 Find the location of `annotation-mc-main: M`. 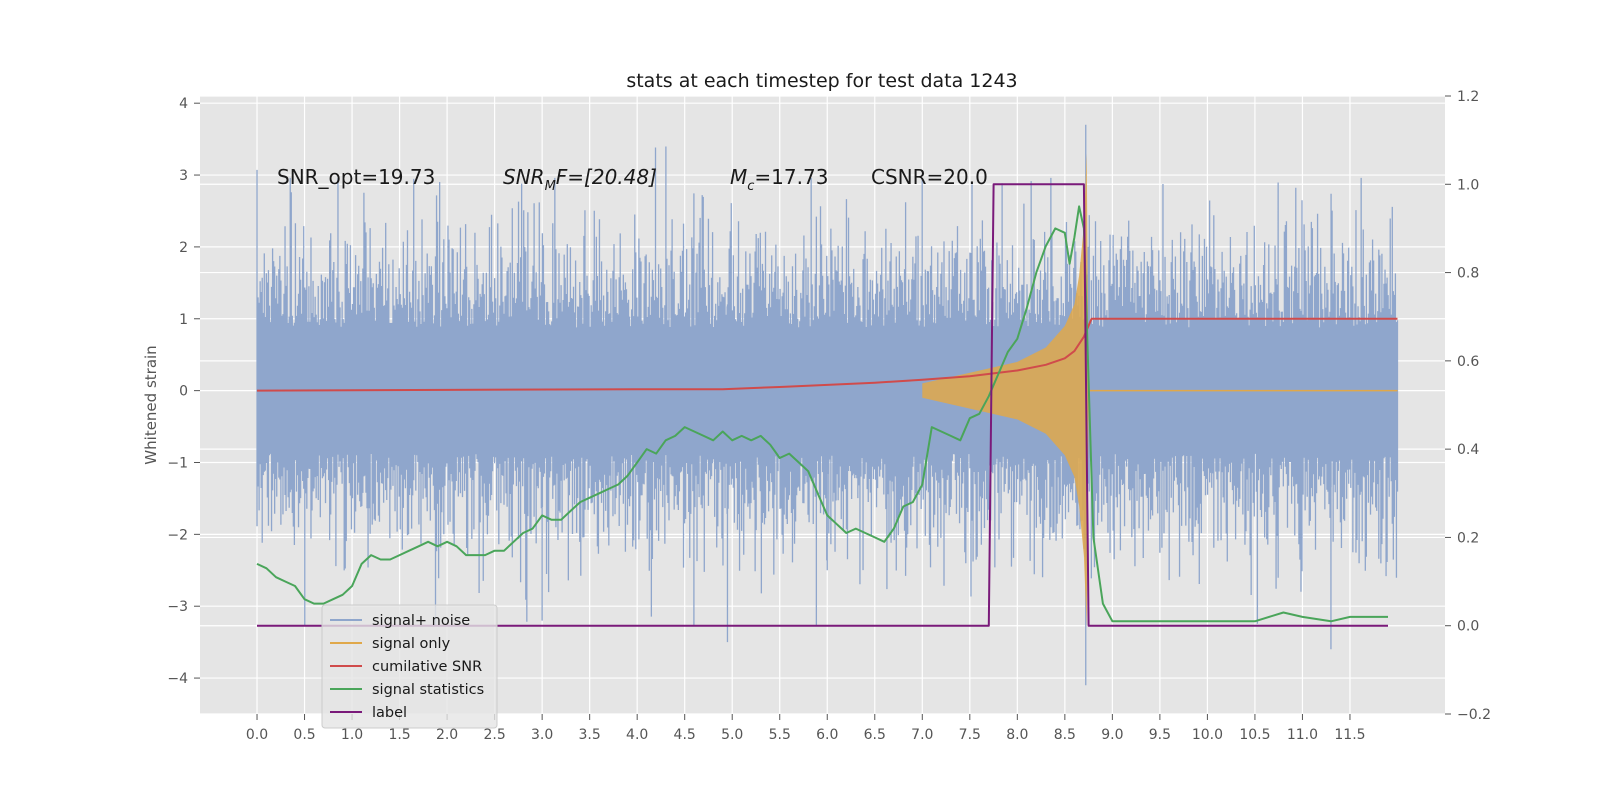

annotation-mc-main: M is located at coordinates (738, 177).